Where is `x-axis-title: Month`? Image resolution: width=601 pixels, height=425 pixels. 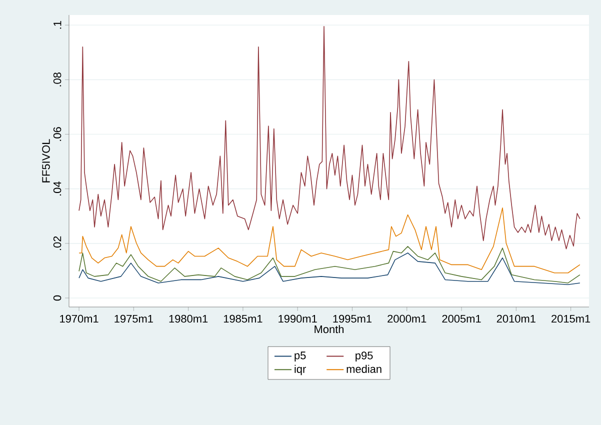 x-axis-title: Month is located at coordinates (329, 329).